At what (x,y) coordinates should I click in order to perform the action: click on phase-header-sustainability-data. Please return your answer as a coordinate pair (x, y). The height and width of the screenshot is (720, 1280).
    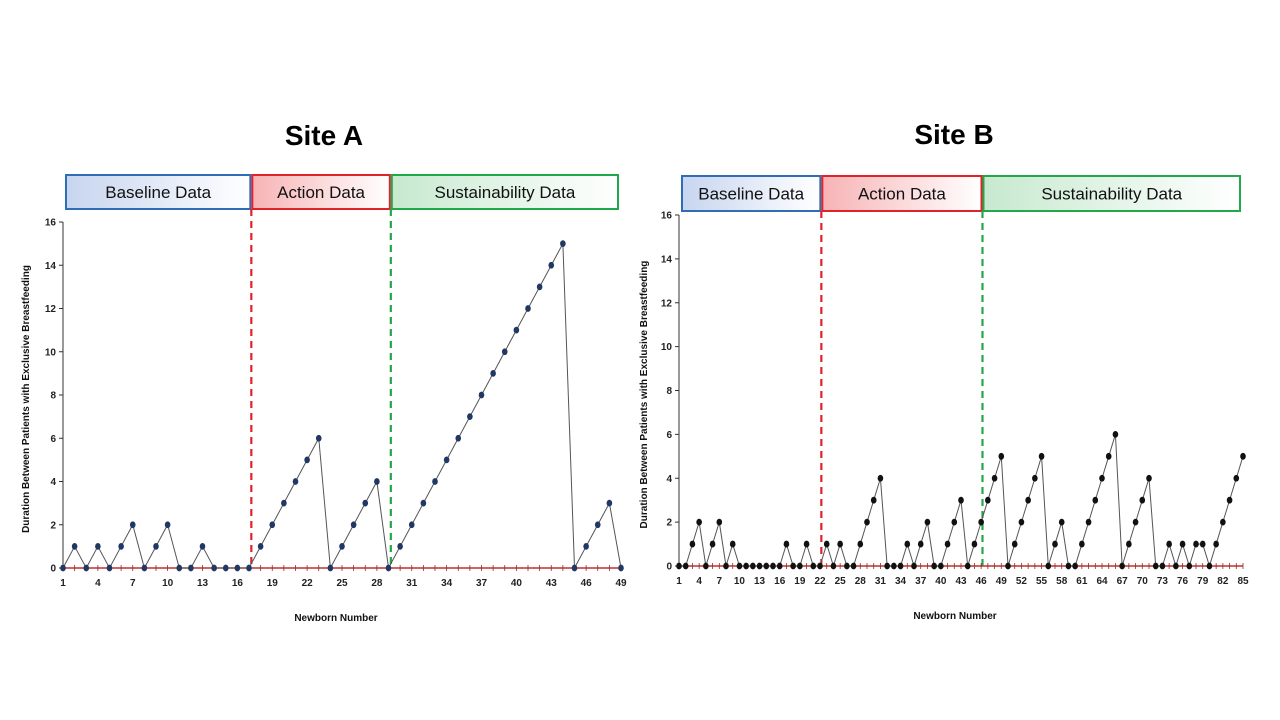
    Looking at the image, I should click on (1111, 193).